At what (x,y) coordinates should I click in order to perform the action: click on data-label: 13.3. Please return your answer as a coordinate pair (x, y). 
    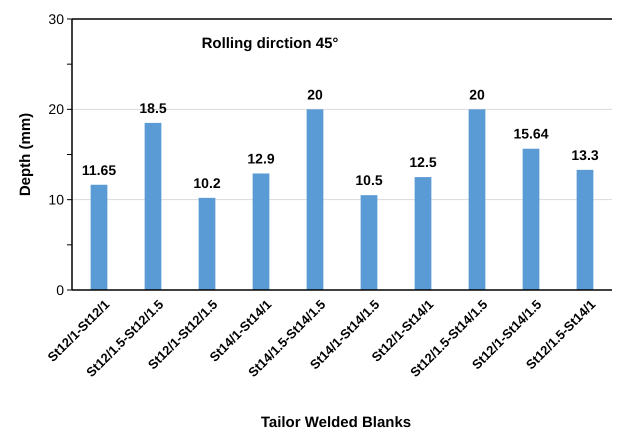
    Looking at the image, I should click on (585, 154).